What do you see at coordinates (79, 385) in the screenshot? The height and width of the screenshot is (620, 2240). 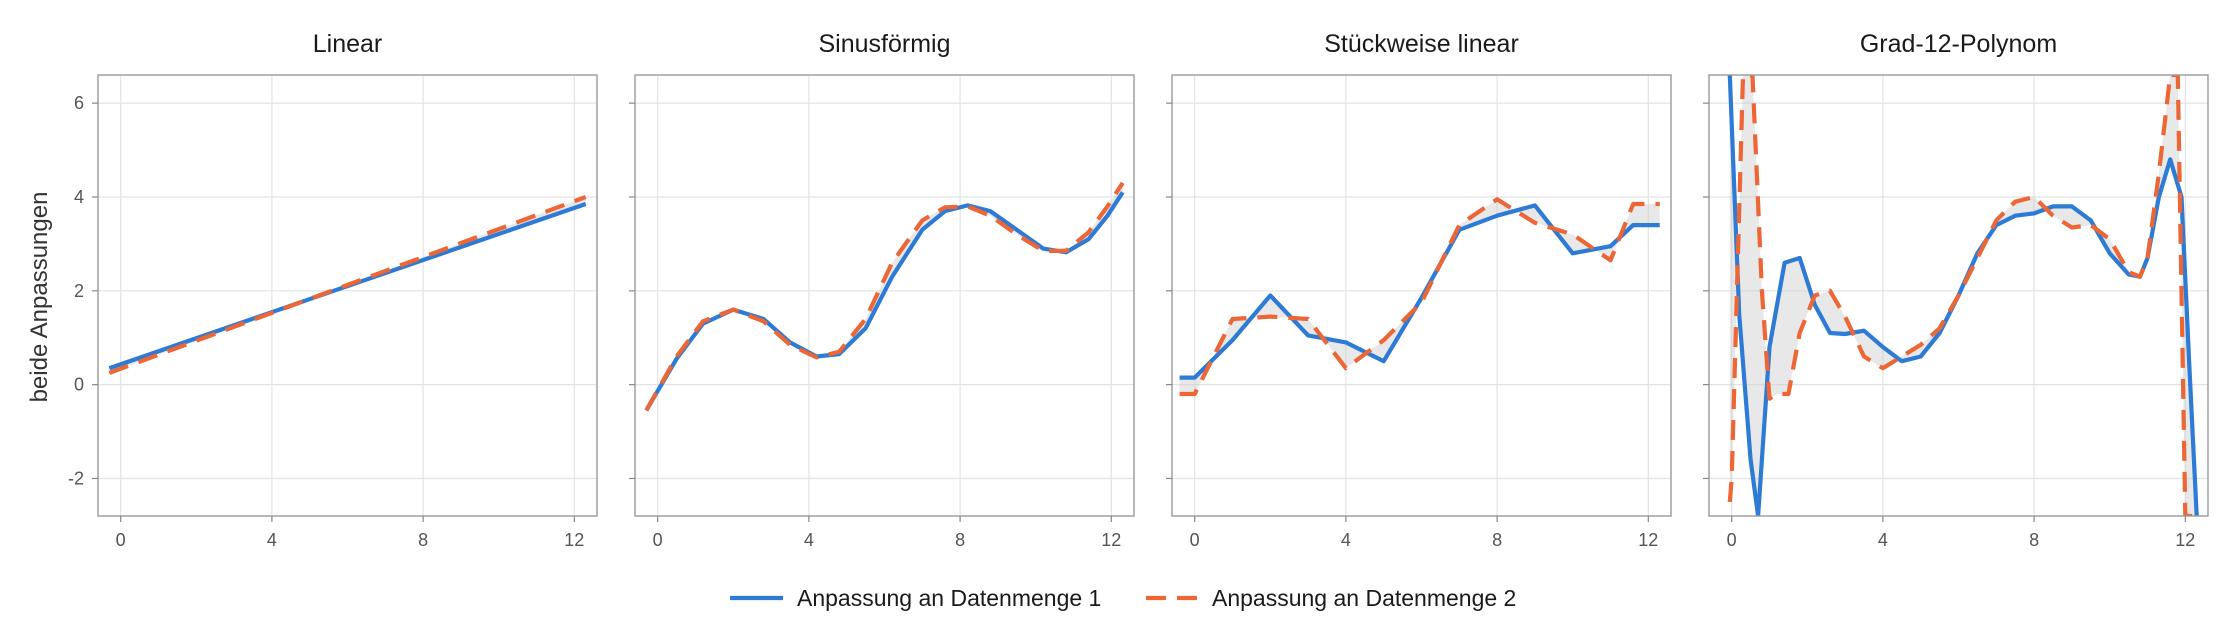 I see `y-tick-label: 0` at bounding box center [79, 385].